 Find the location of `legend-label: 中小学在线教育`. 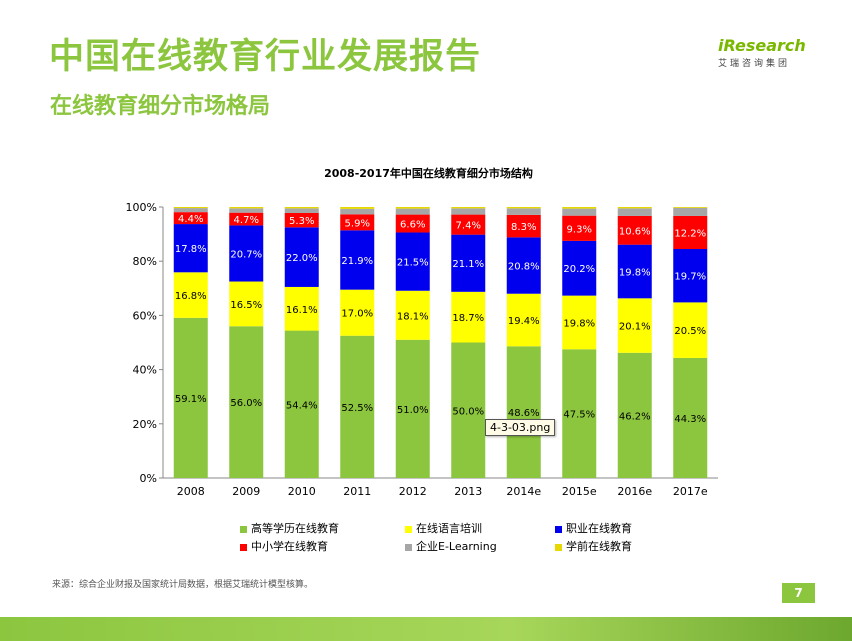

legend-label: 中小学在线教育 is located at coordinates (289, 546).